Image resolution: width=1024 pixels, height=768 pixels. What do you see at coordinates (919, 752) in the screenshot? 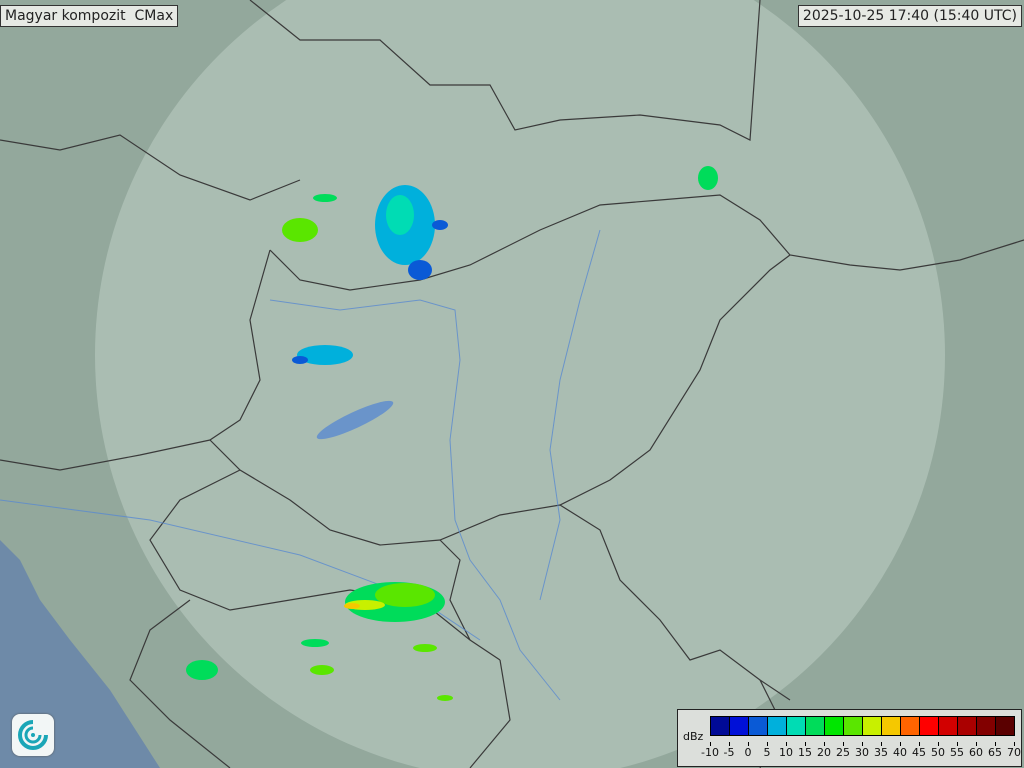
I see `legend-tick-label: 45` at bounding box center [919, 752].